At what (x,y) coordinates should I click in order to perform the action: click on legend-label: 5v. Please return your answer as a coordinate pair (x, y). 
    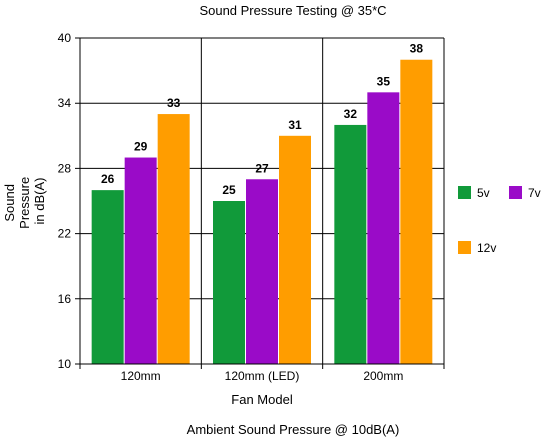
    Looking at the image, I should click on (483, 193).